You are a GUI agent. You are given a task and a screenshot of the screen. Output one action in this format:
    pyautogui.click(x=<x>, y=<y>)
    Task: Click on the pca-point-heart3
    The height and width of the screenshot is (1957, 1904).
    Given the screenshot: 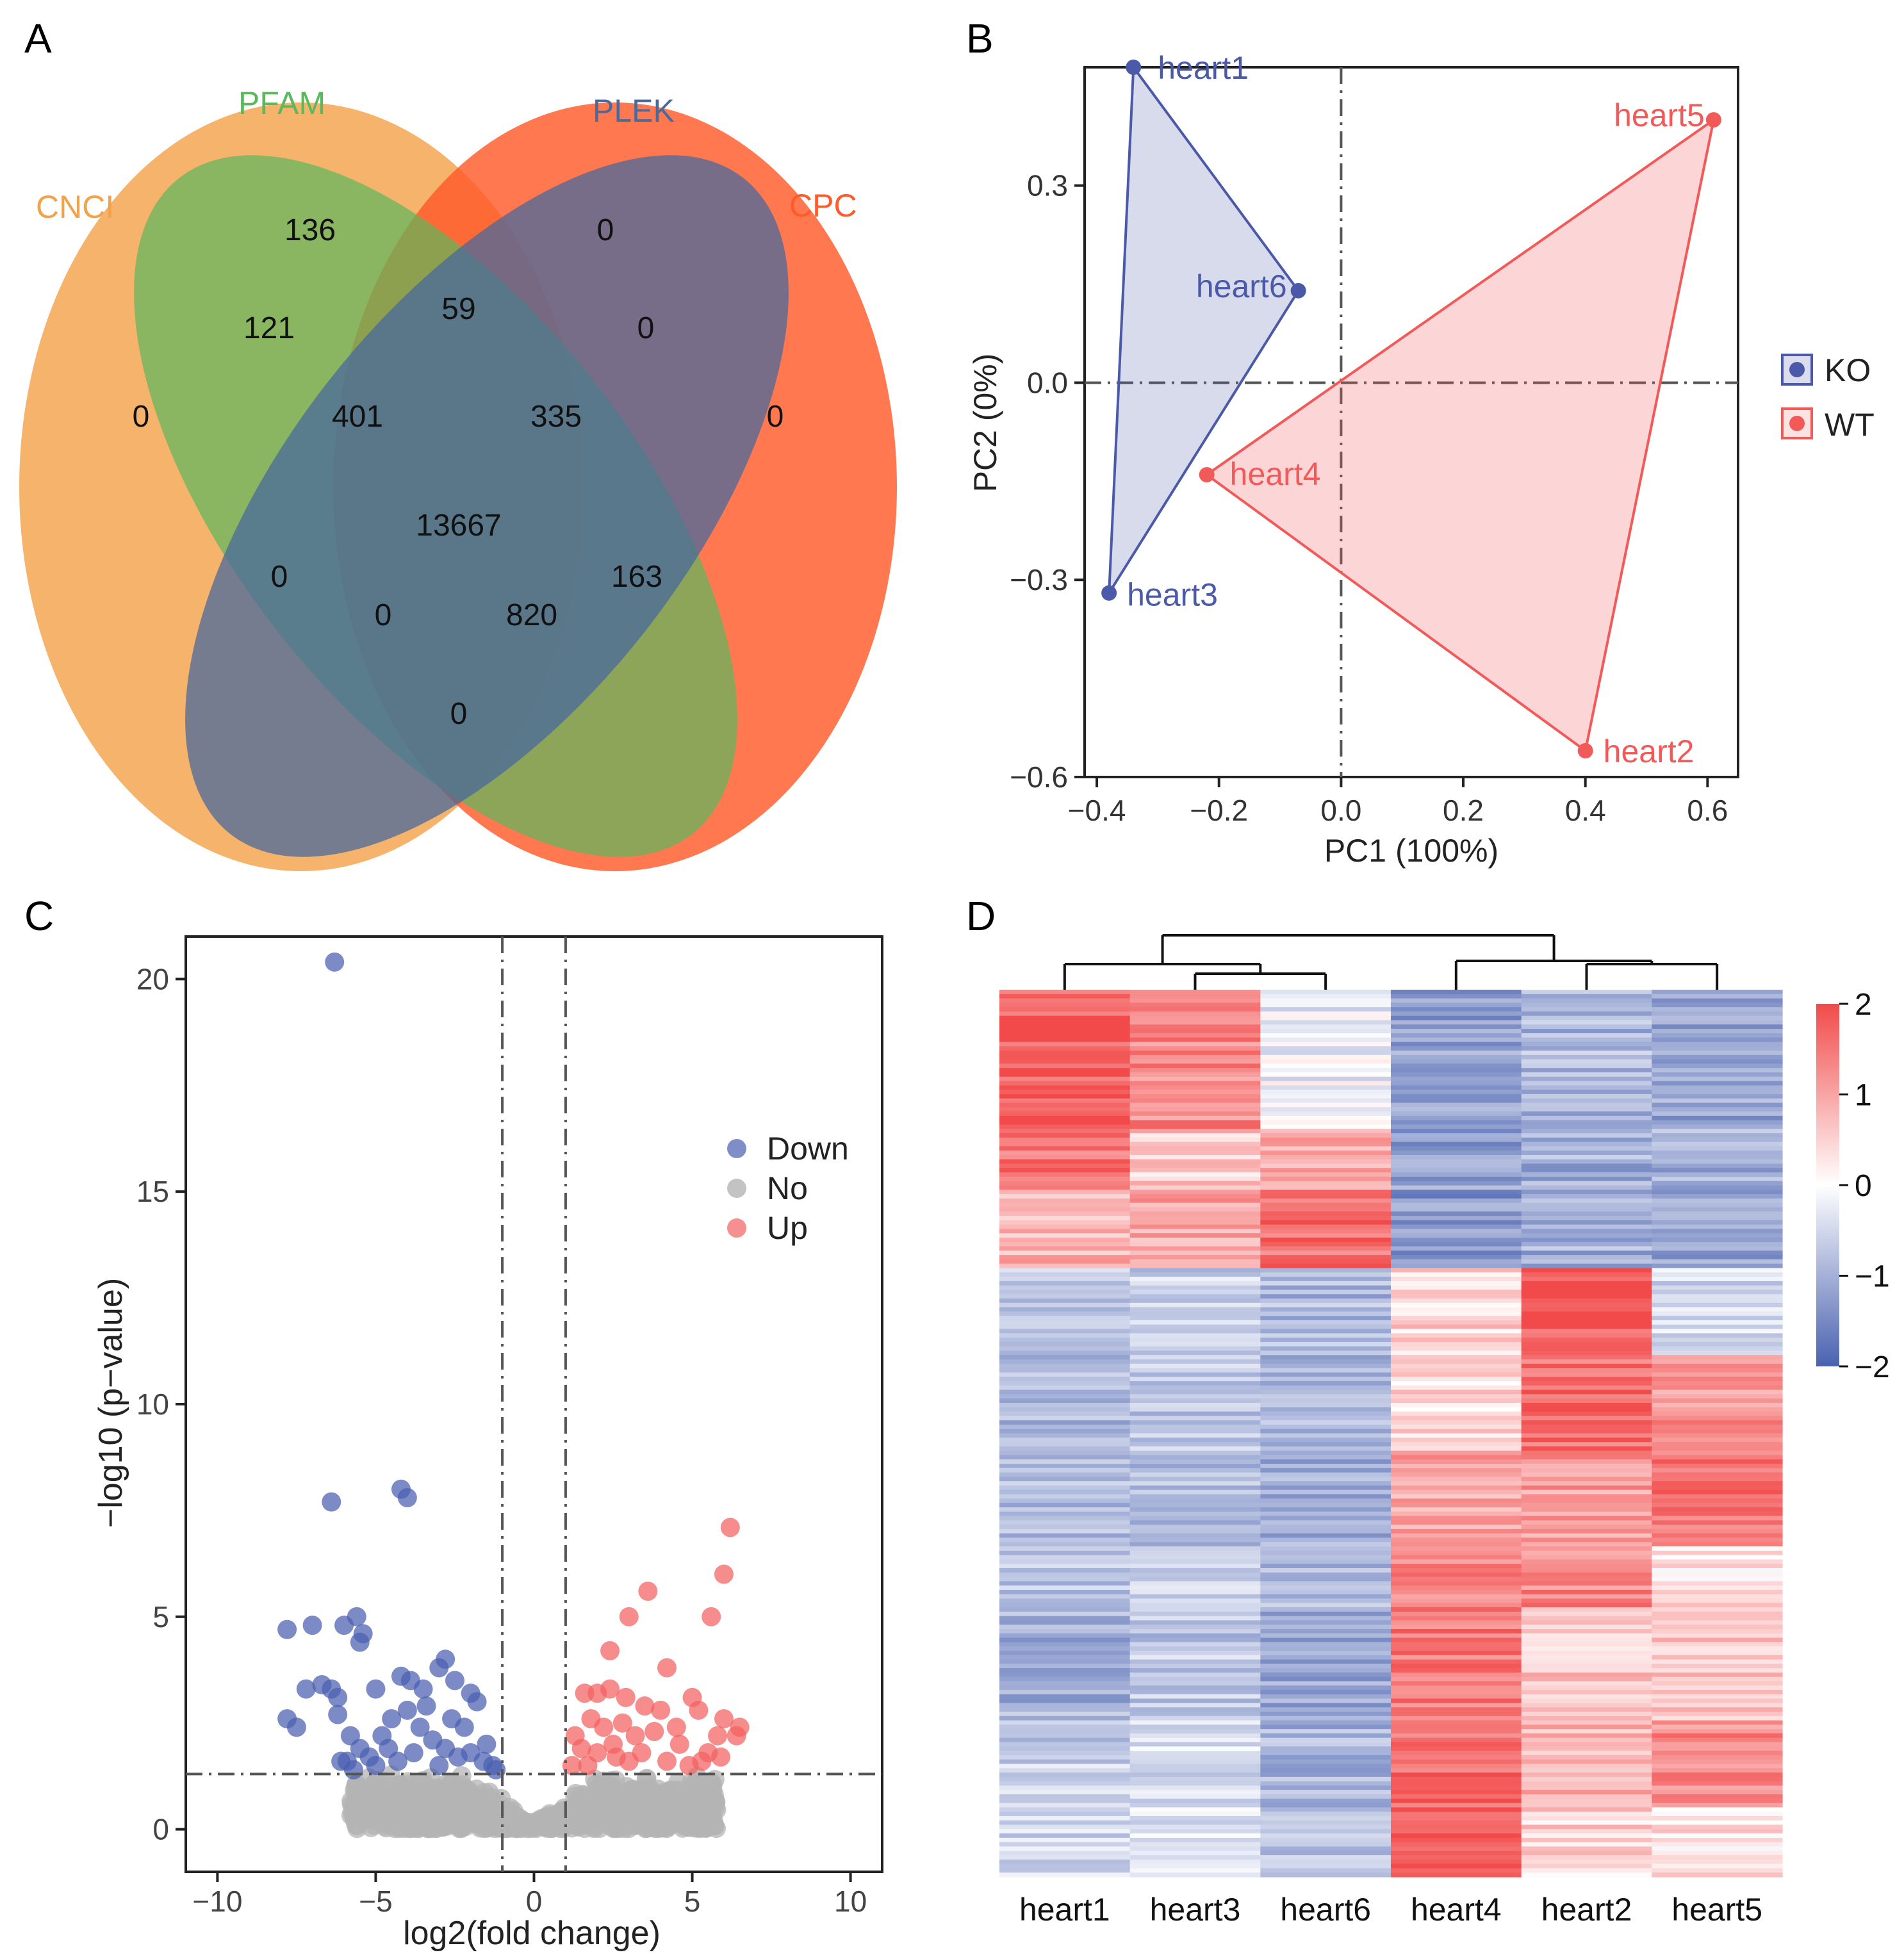 What is the action you would take?
    pyautogui.click(x=1109, y=593)
    